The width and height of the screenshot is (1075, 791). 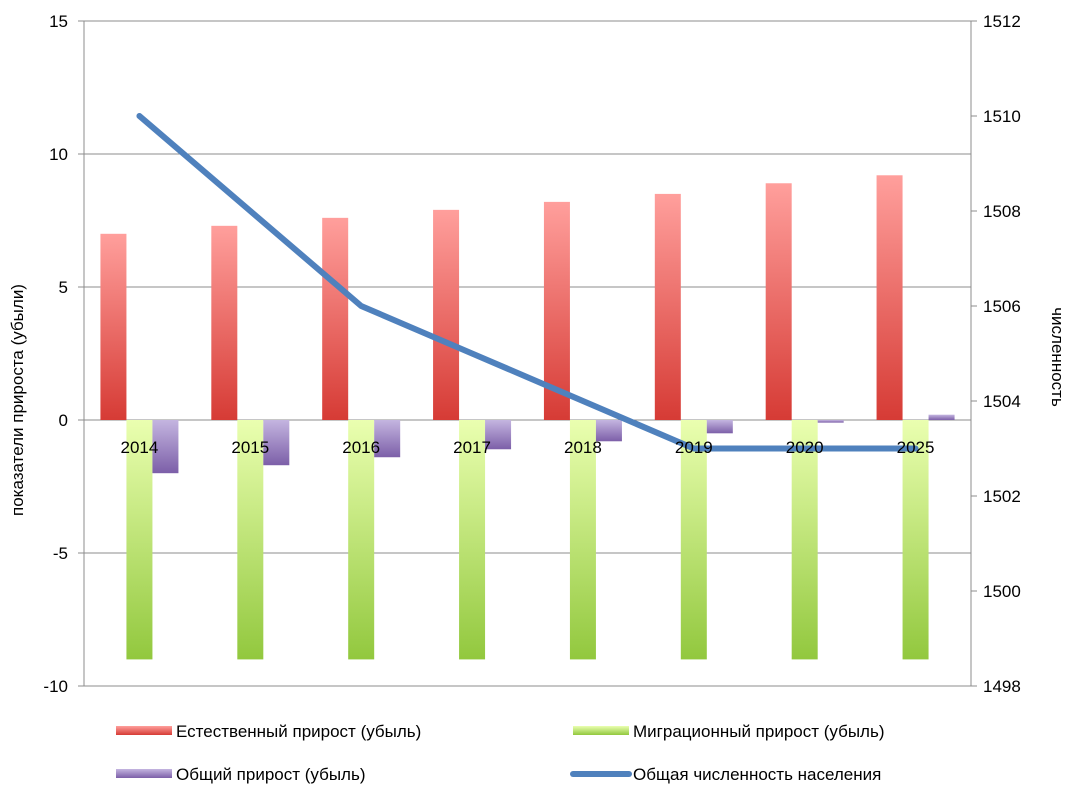 What do you see at coordinates (583, 447) in the screenshot?
I see `x-tick-label: 2018` at bounding box center [583, 447].